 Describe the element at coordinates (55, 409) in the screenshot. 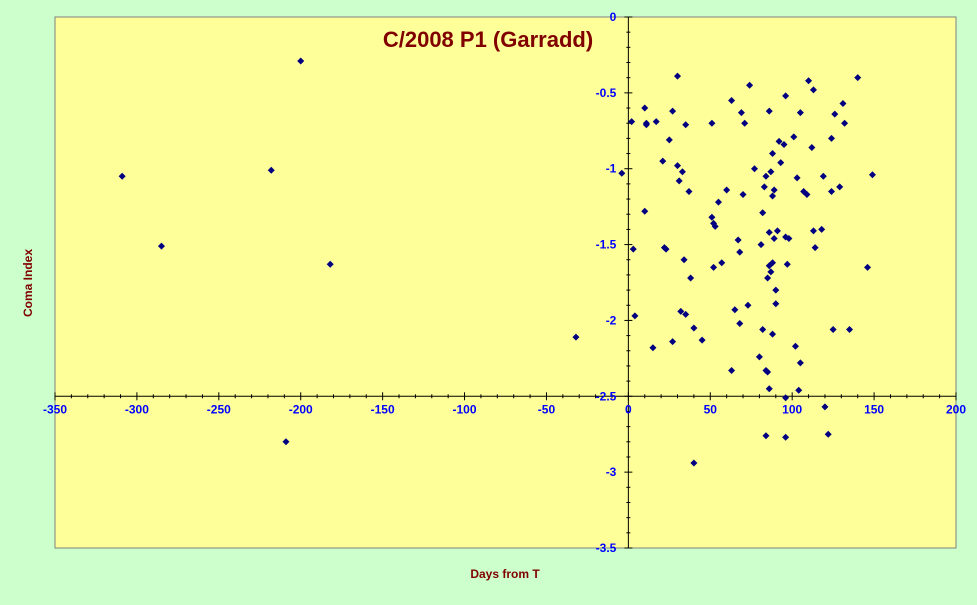

I see `x-tick-label: -350` at that location.